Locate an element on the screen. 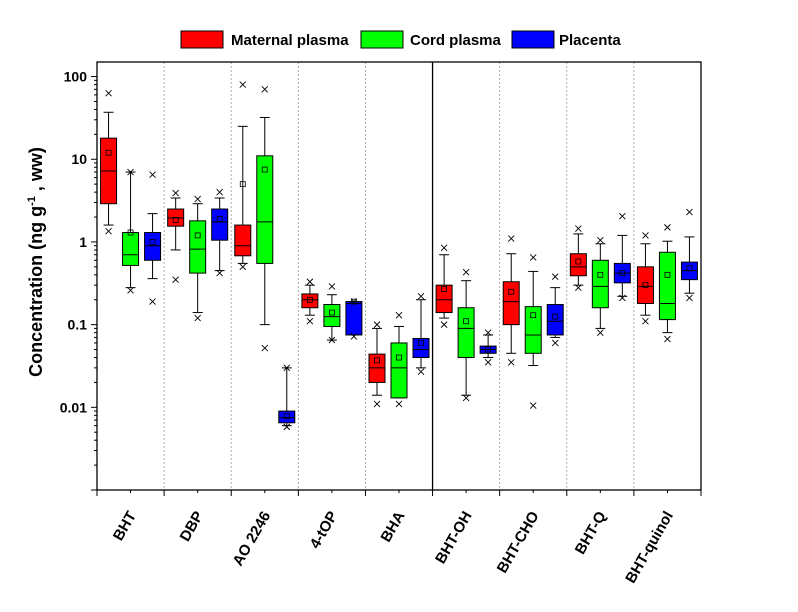 This screenshot has height=612, width=798. legend-label-placenta: Placenta is located at coordinates (590, 40).